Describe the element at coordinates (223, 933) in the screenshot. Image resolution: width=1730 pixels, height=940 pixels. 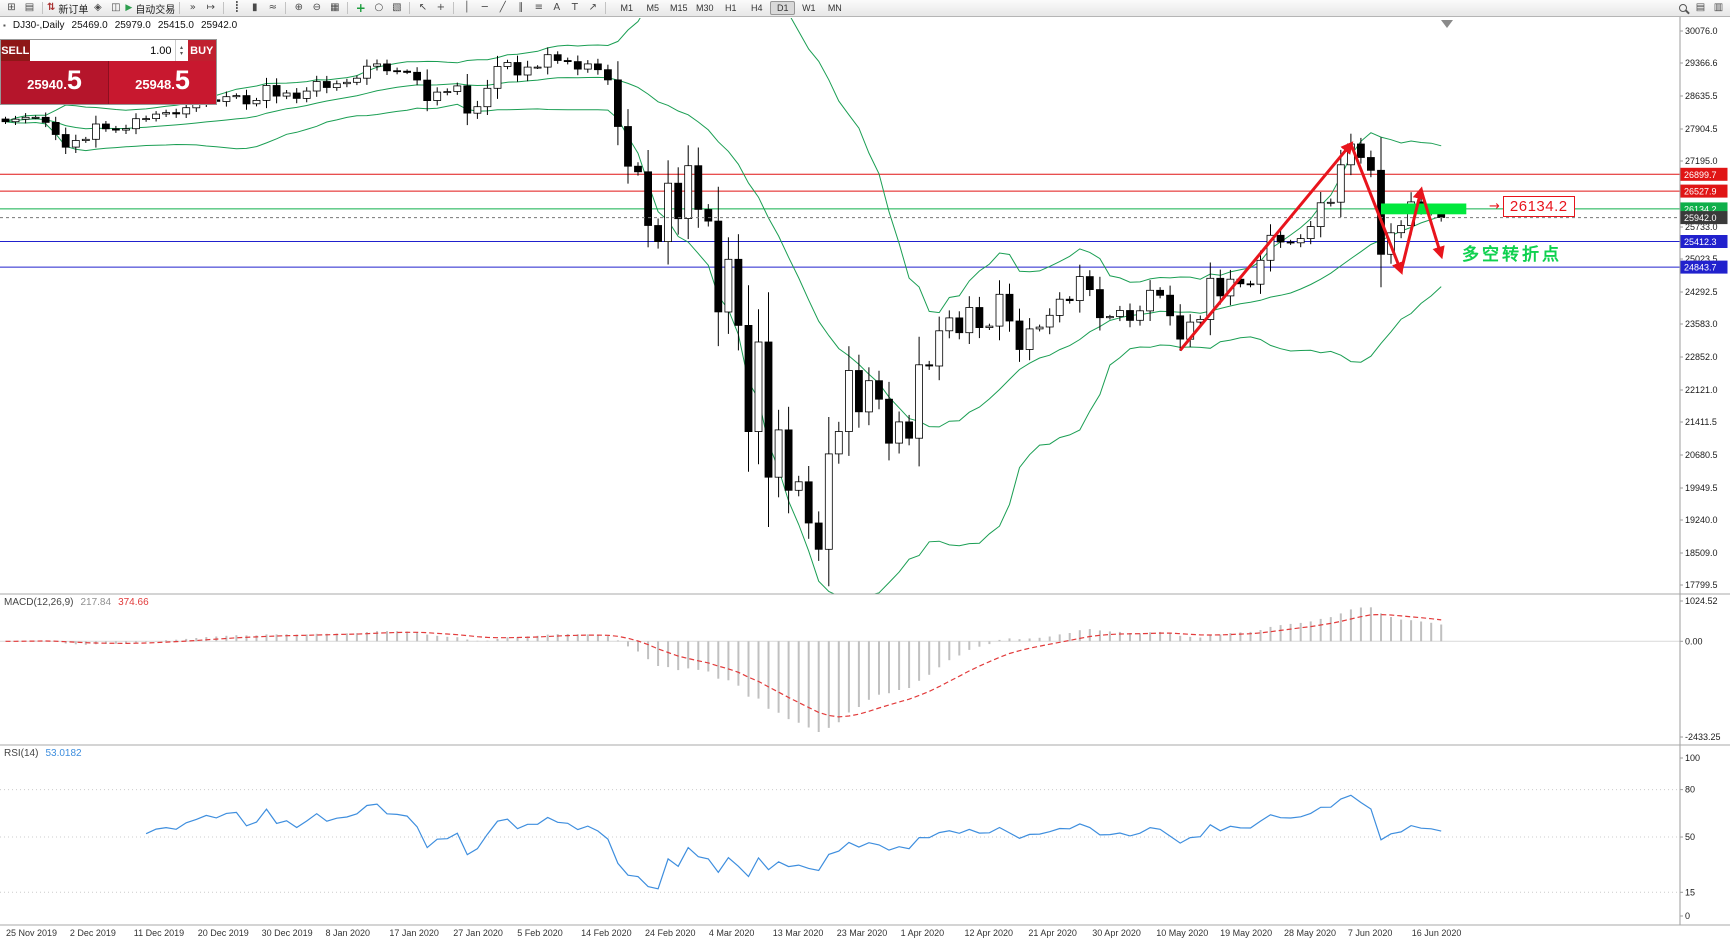
I see `time-axis-label: 20 Dec 2019` at that location.